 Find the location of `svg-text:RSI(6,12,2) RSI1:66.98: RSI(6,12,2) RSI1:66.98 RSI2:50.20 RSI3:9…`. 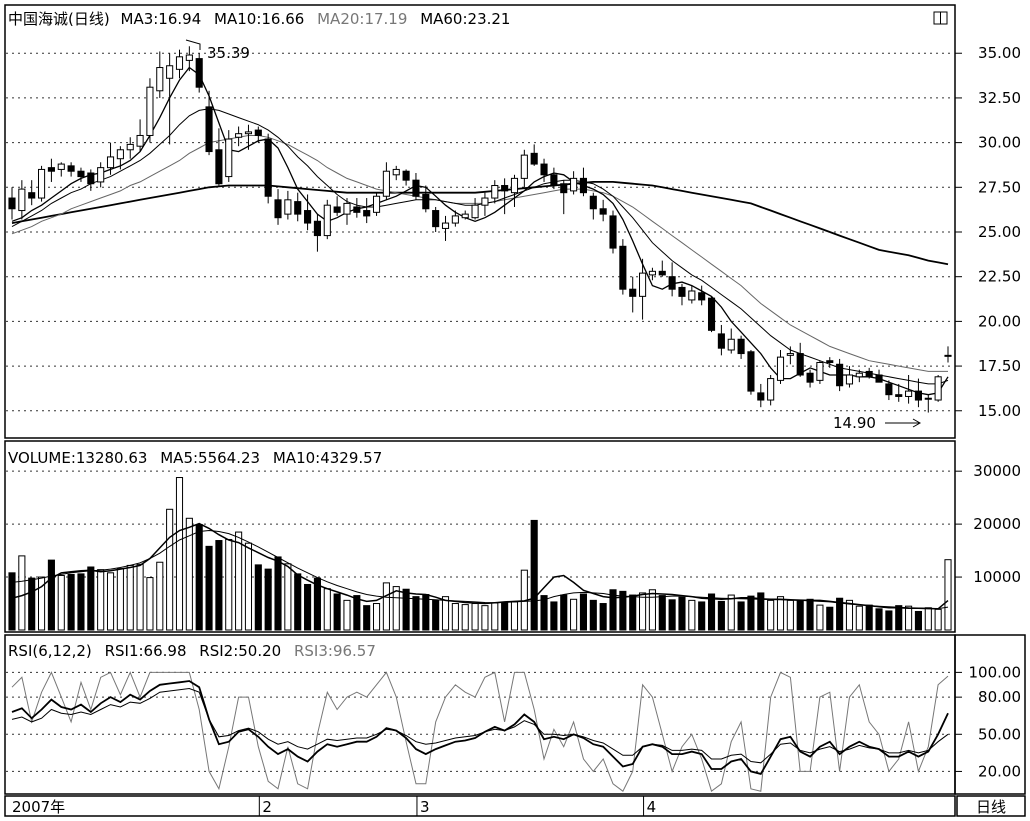

svg-text:RSI(6,12,2) RSI1:66.98: RSI(6,12,2) RSI1:66.98 RSI2:50.20 RSI3:9… is located at coordinates (192, 651).